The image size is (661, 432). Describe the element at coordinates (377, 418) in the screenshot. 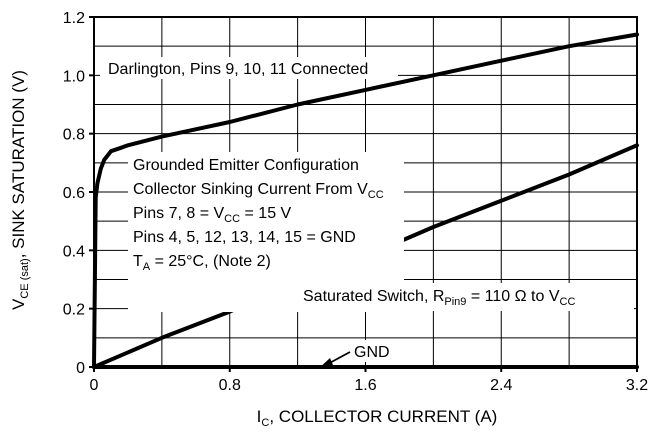

I see `x-axis-title: IC, COLLECTOR CURRENT (A)` at that location.